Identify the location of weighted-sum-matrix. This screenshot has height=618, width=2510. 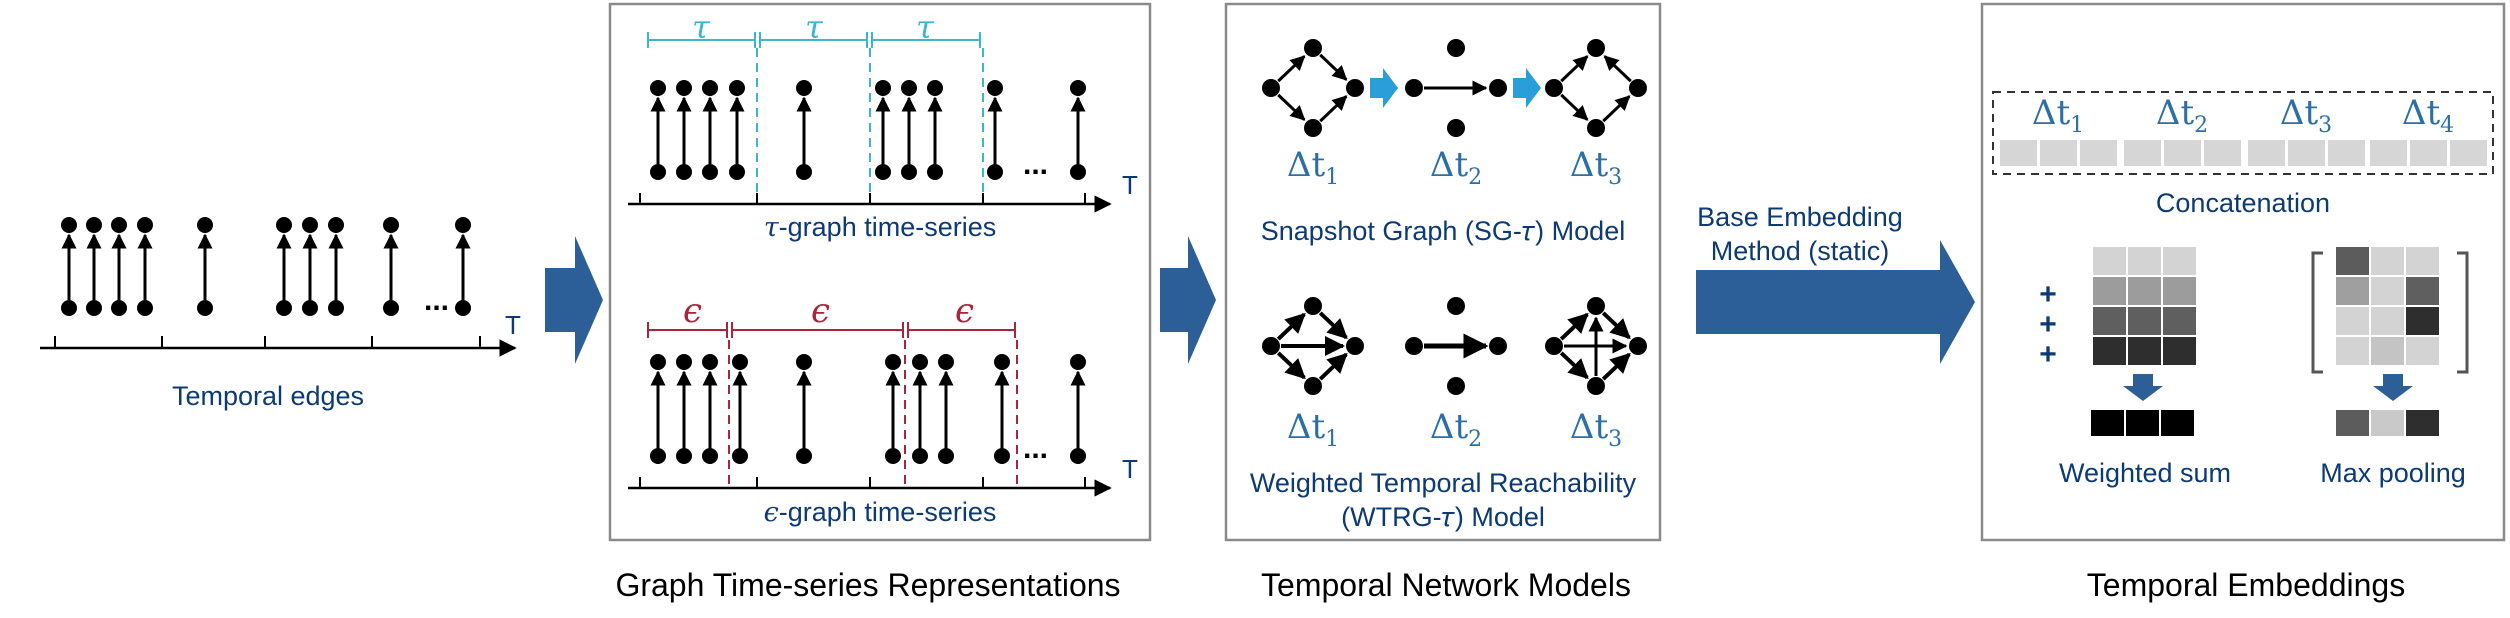
(2144, 306).